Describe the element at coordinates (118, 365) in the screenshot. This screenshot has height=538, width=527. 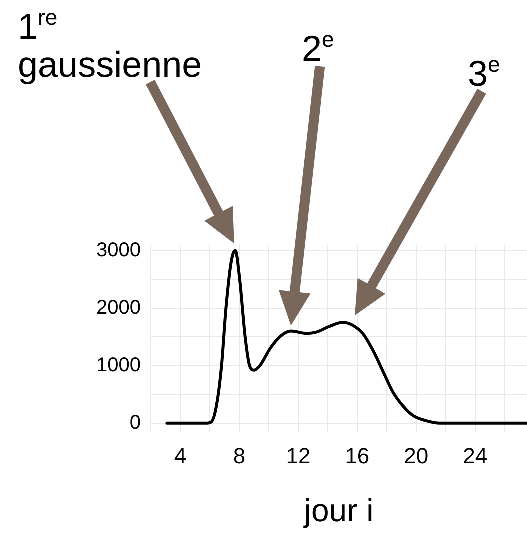
I see `y-tick-label: 1000` at that location.